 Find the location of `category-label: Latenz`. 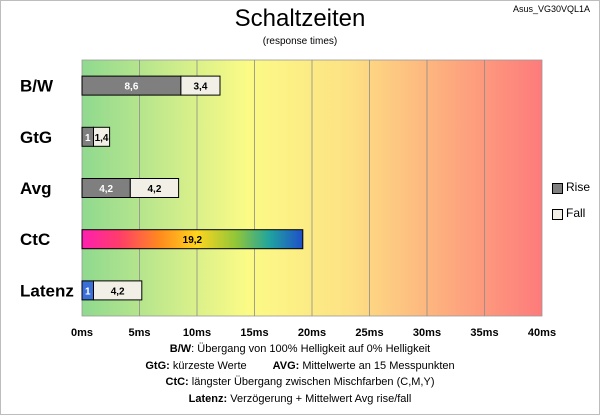

category-label: Latenz is located at coordinates (47, 290).